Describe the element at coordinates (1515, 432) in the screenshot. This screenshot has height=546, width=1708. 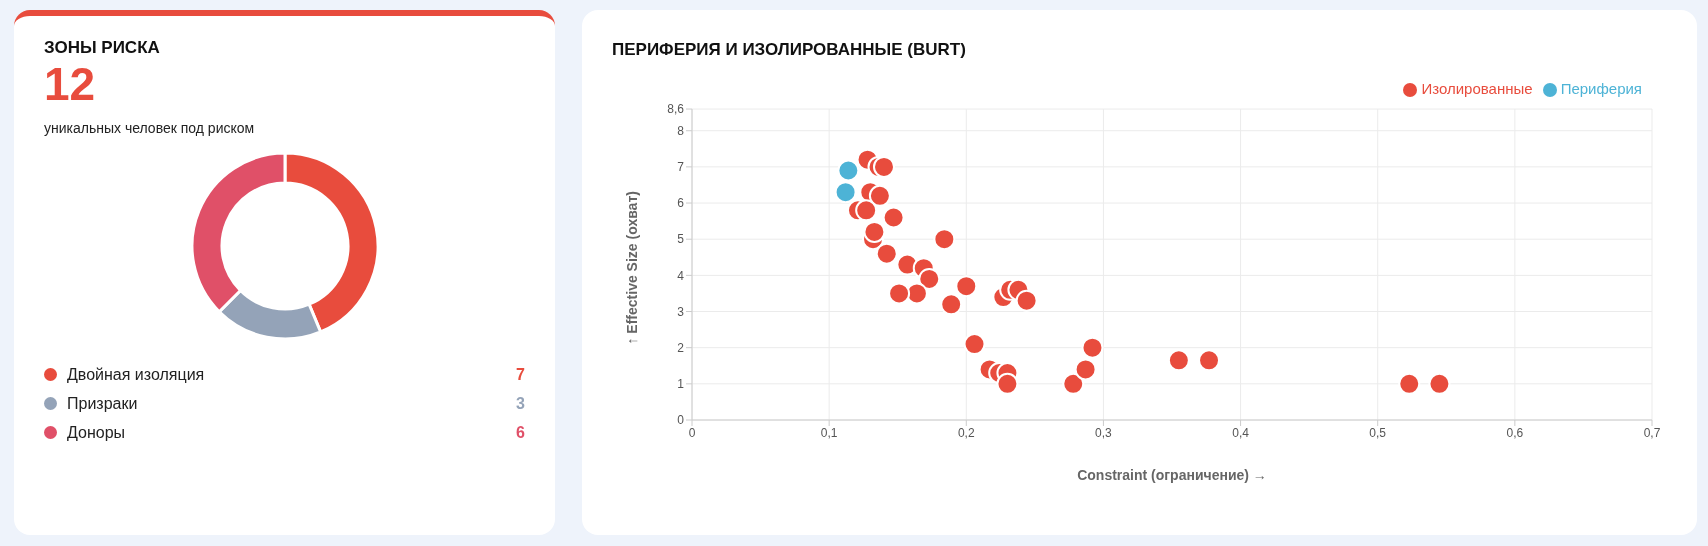
I see `x-tick-label: 0,6` at that location.